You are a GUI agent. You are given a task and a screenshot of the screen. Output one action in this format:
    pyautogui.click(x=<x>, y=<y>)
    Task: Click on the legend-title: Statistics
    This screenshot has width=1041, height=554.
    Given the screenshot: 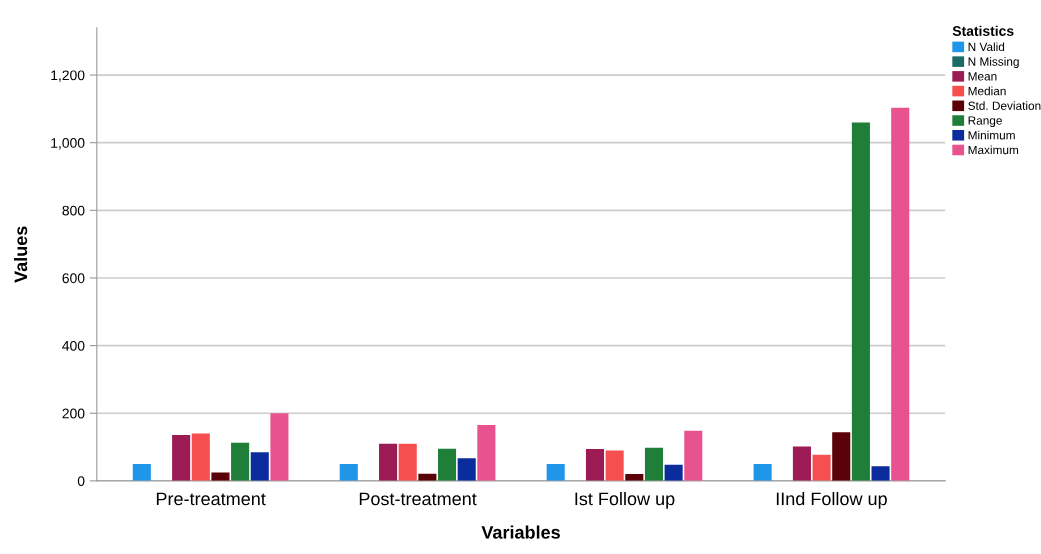 What is the action you would take?
    pyautogui.click(x=983, y=30)
    